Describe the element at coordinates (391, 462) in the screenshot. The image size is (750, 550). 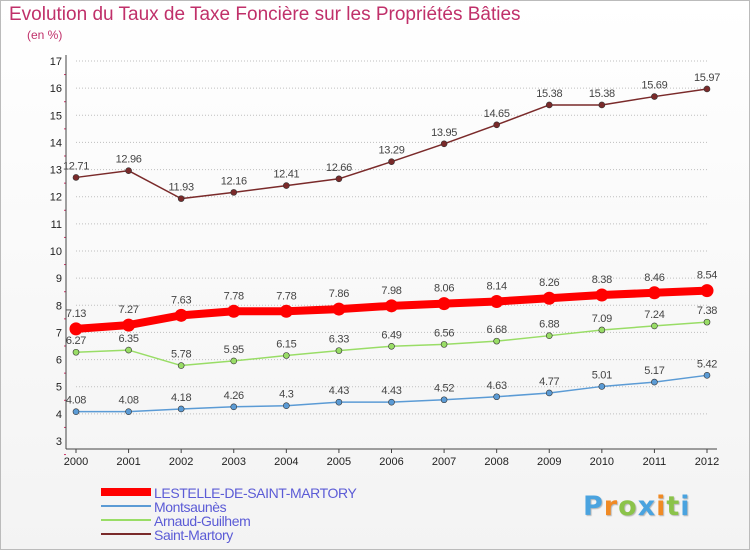
I see `x-tick-label: 2006` at that location.